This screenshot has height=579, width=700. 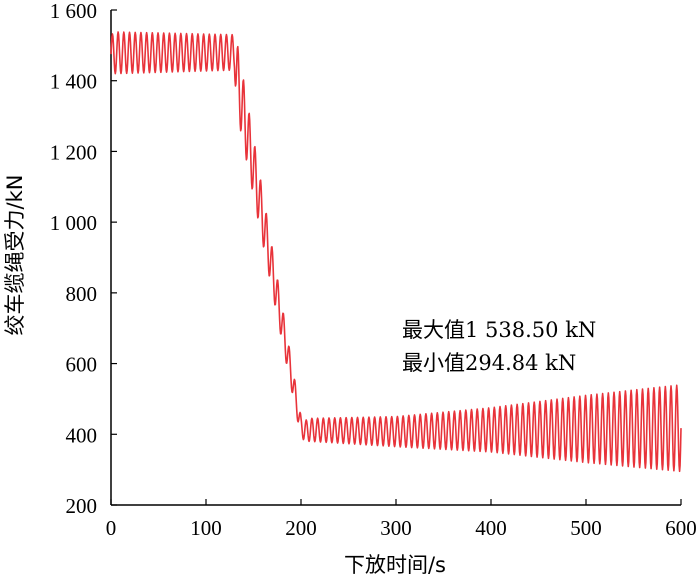 I want to click on y-tick-label: 600, so click(x=82, y=365).